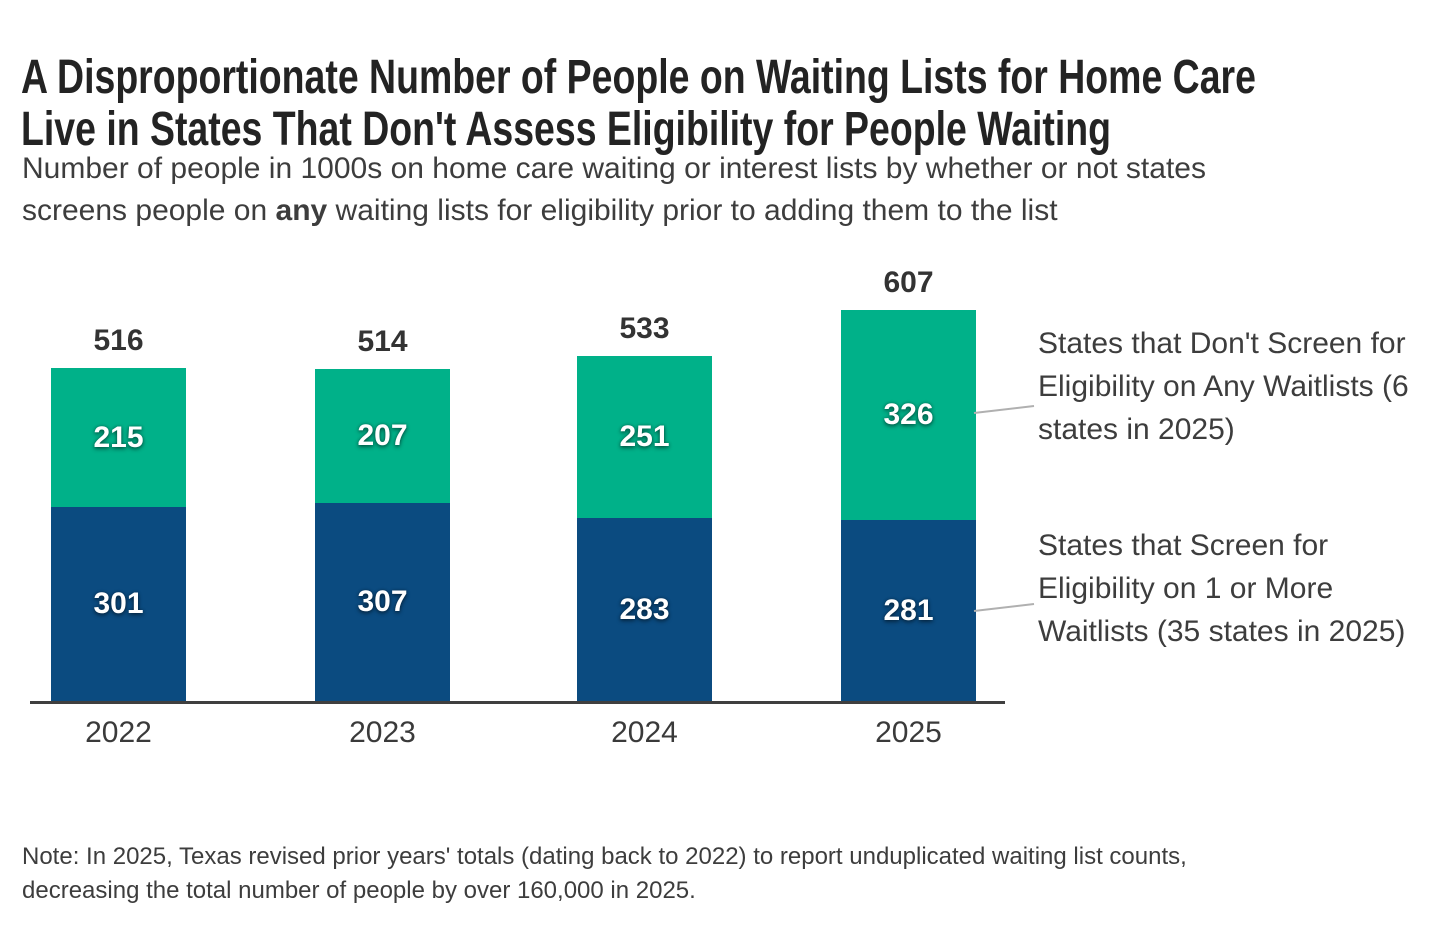 This screenshot has height=926, width=1440. I want to click on bar-2022: 215 301, so click(118, 534).